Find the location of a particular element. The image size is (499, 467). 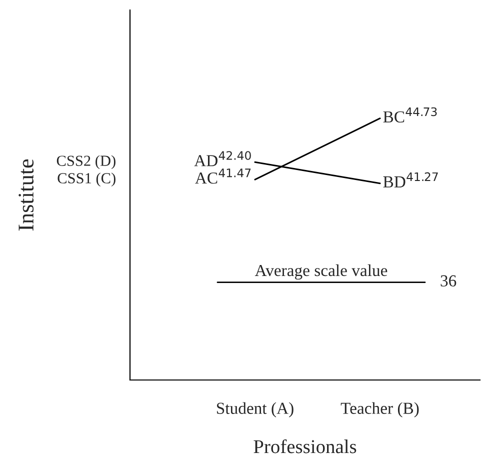

ref-line-label: Average scale value is located at coordinates (321, 272).